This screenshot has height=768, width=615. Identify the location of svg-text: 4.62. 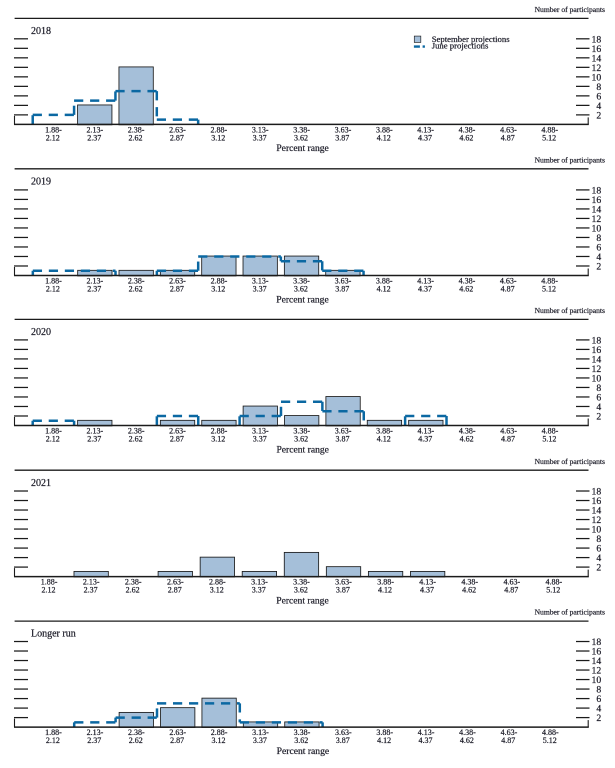
(467, 439).